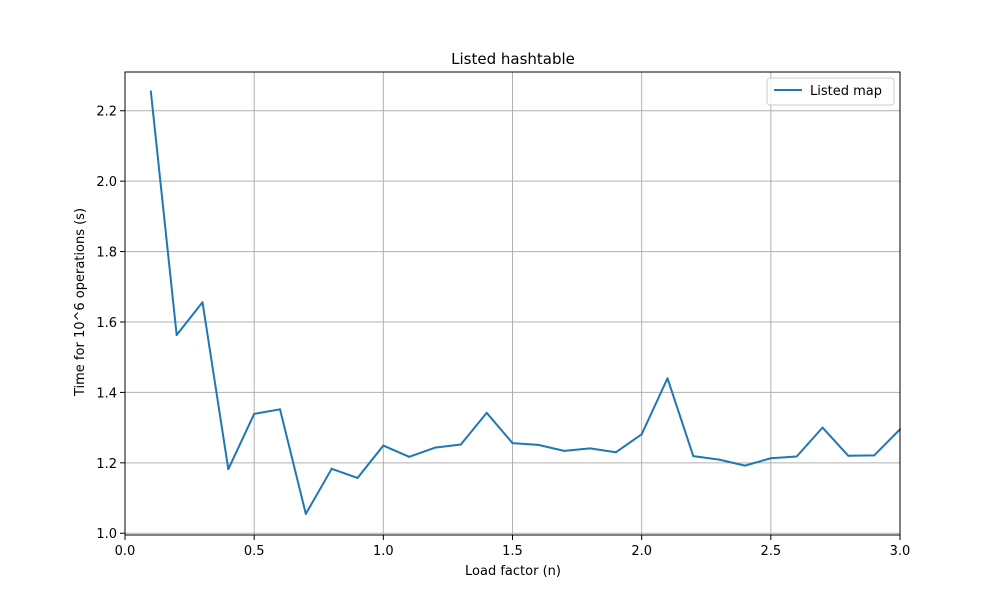 This screenshot has width=1000, height=605. Describe the element at coordinates (106, 464) in the screenshot. I see `y-tick-label: 1.2` at that location.